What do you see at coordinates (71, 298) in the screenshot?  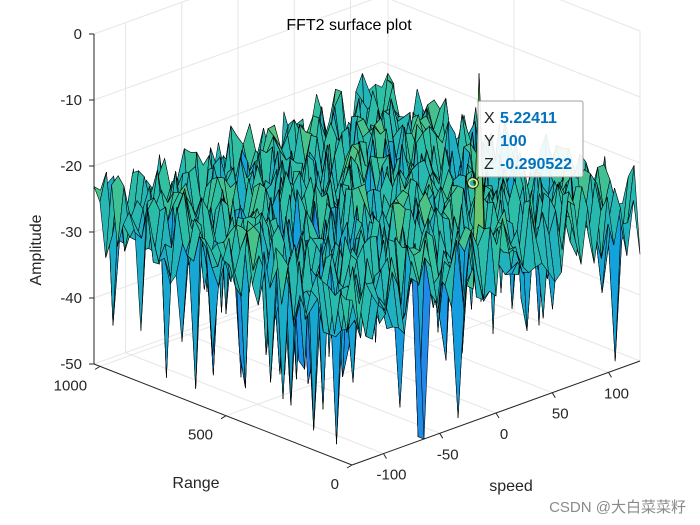 I see `z-tick-label: -40` at bounding box center [71, 298].